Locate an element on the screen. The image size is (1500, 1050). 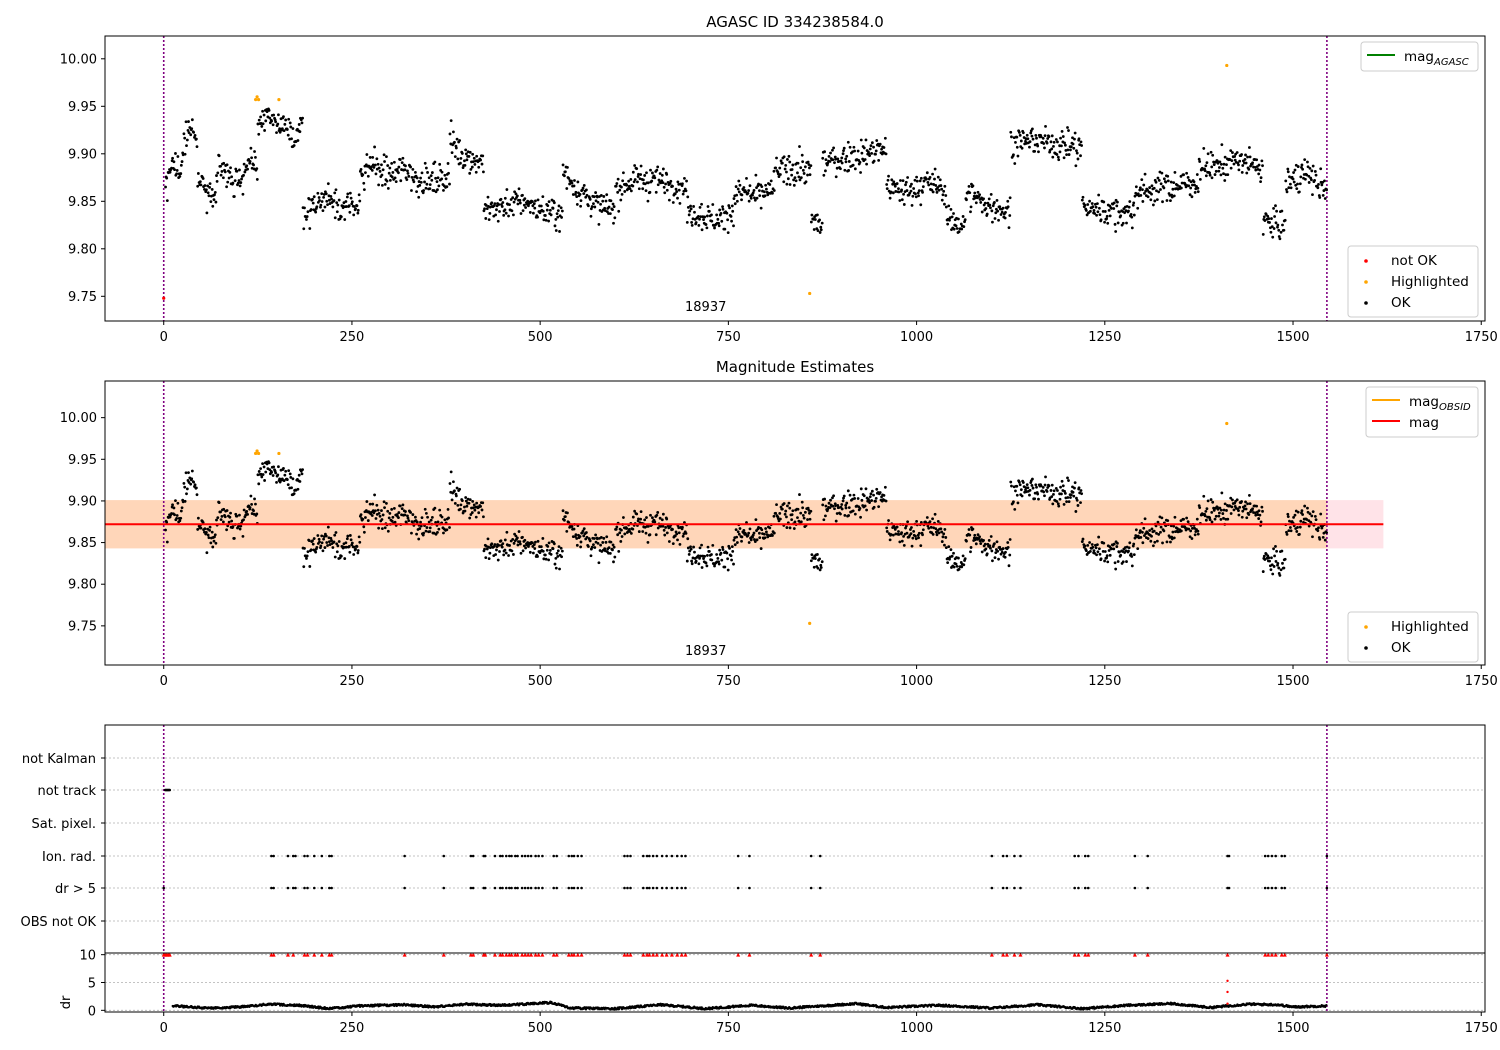
y-tick-label: 10.00 is located at coordinates (78, 418).